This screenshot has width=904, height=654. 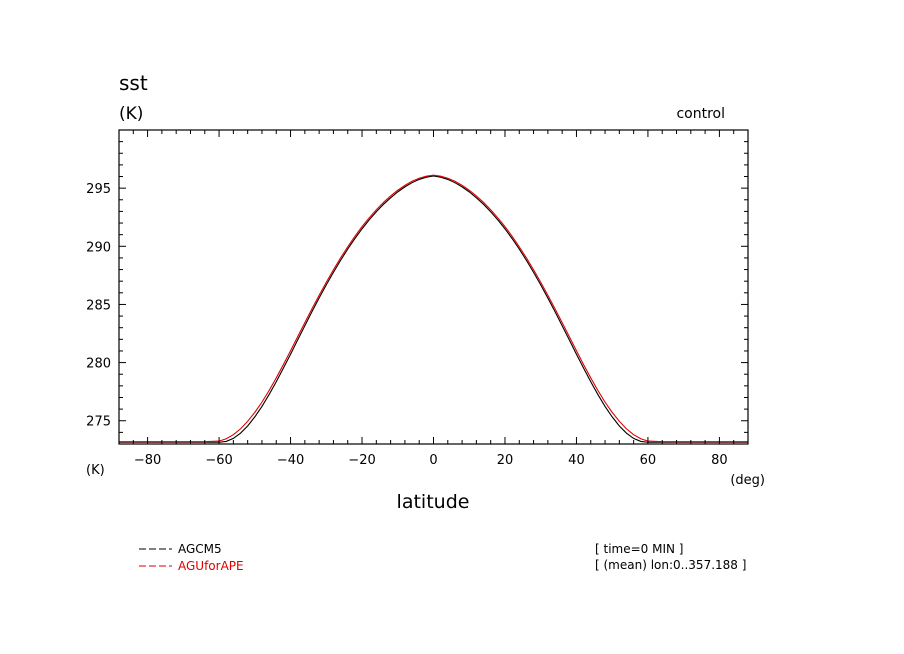 I want to click on x-axis-unit: (deg), so click(x=747, y=480).